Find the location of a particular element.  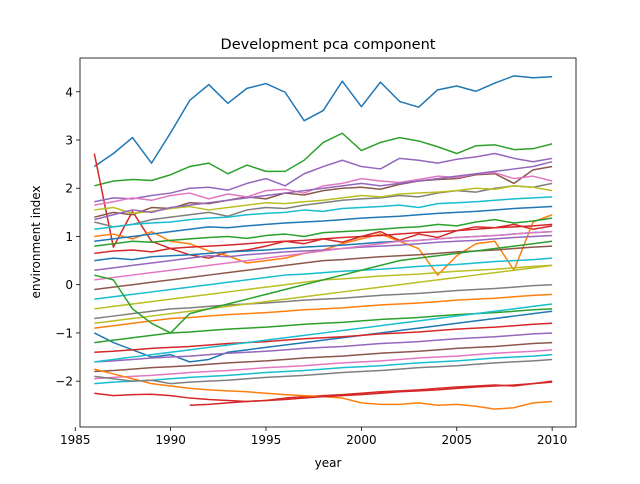

y-tick-label: −2 is located at coordinates (64, 382).